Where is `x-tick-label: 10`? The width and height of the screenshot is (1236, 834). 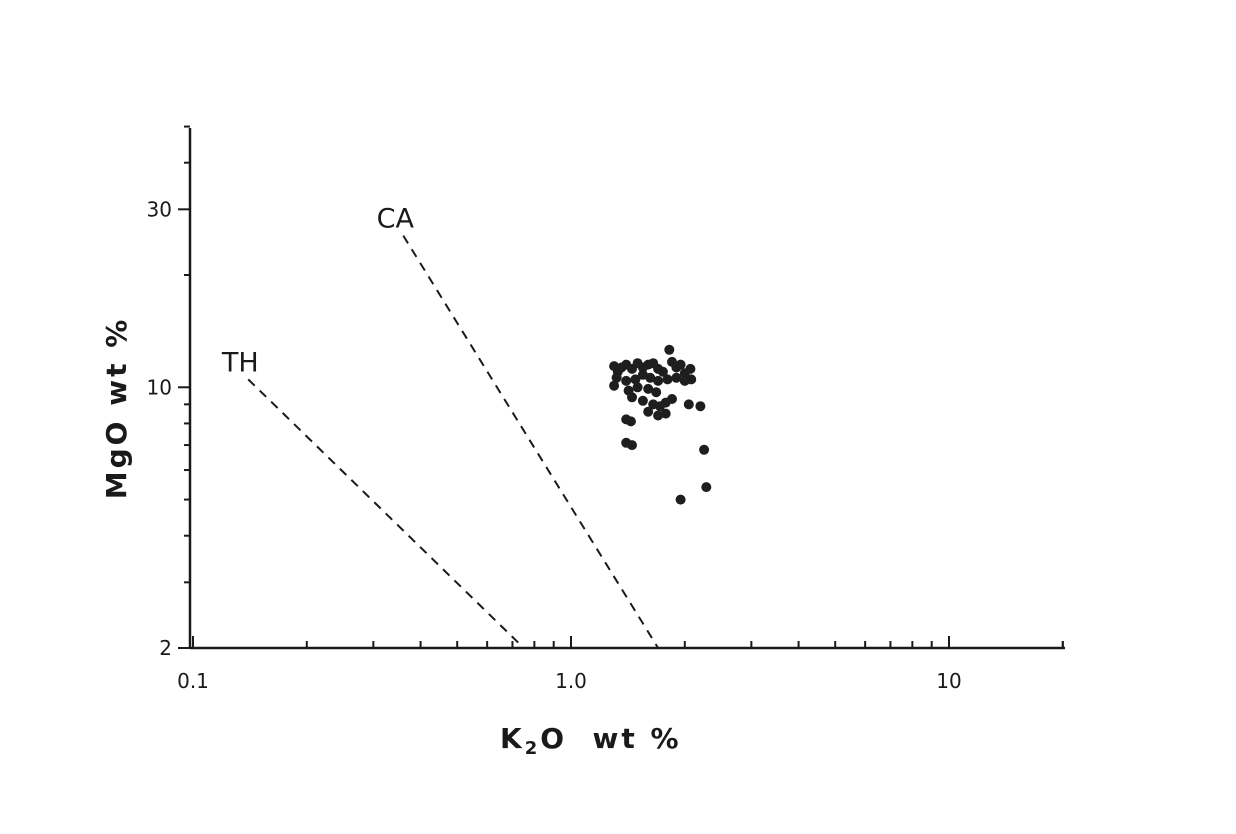
x-tick-label: 10 is located at coordinates (948, 681).